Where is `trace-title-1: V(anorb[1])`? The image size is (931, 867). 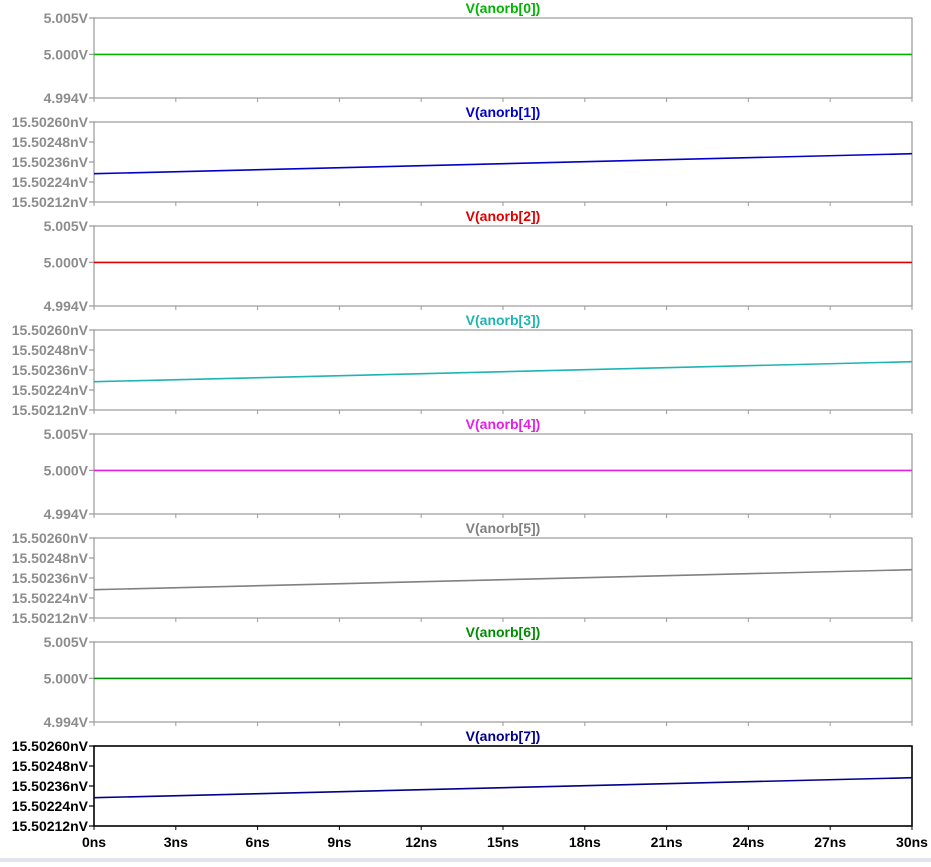
trace-title-1: V(anorb[1]) is located at coordinates (503, 112).